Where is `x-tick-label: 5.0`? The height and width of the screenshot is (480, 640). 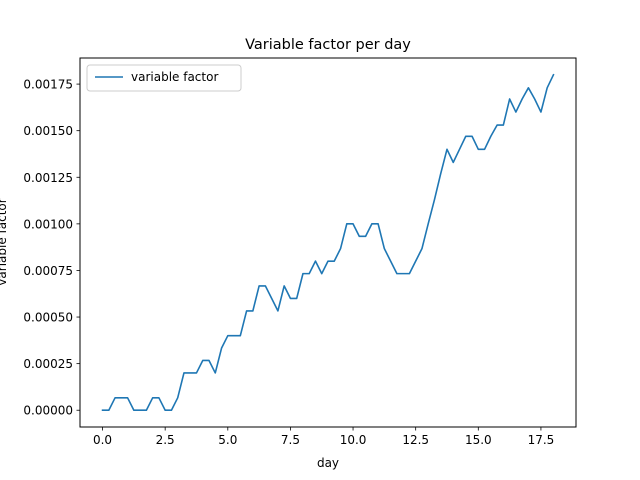 x-tick-label: 5.0 is located at coordinates (227, 440).